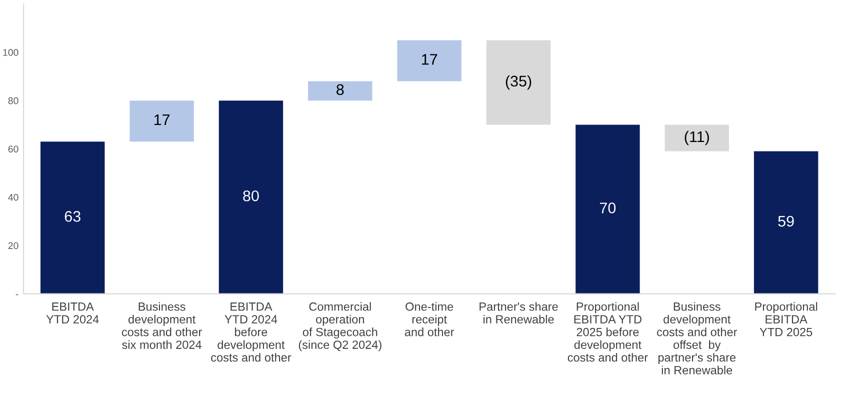 The width and height of the screenshot is (841, 397). I want to click on x-tick-label: Partner's share in Renewable, so click(519, 313).